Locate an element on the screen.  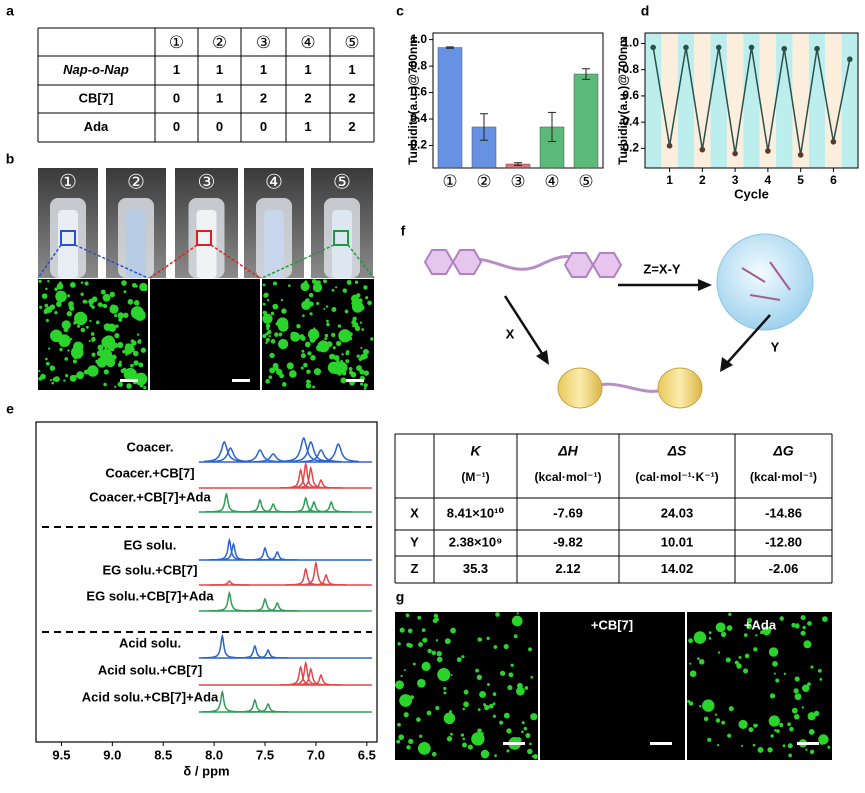
cell: 2 is located at coordinates (351, 126).